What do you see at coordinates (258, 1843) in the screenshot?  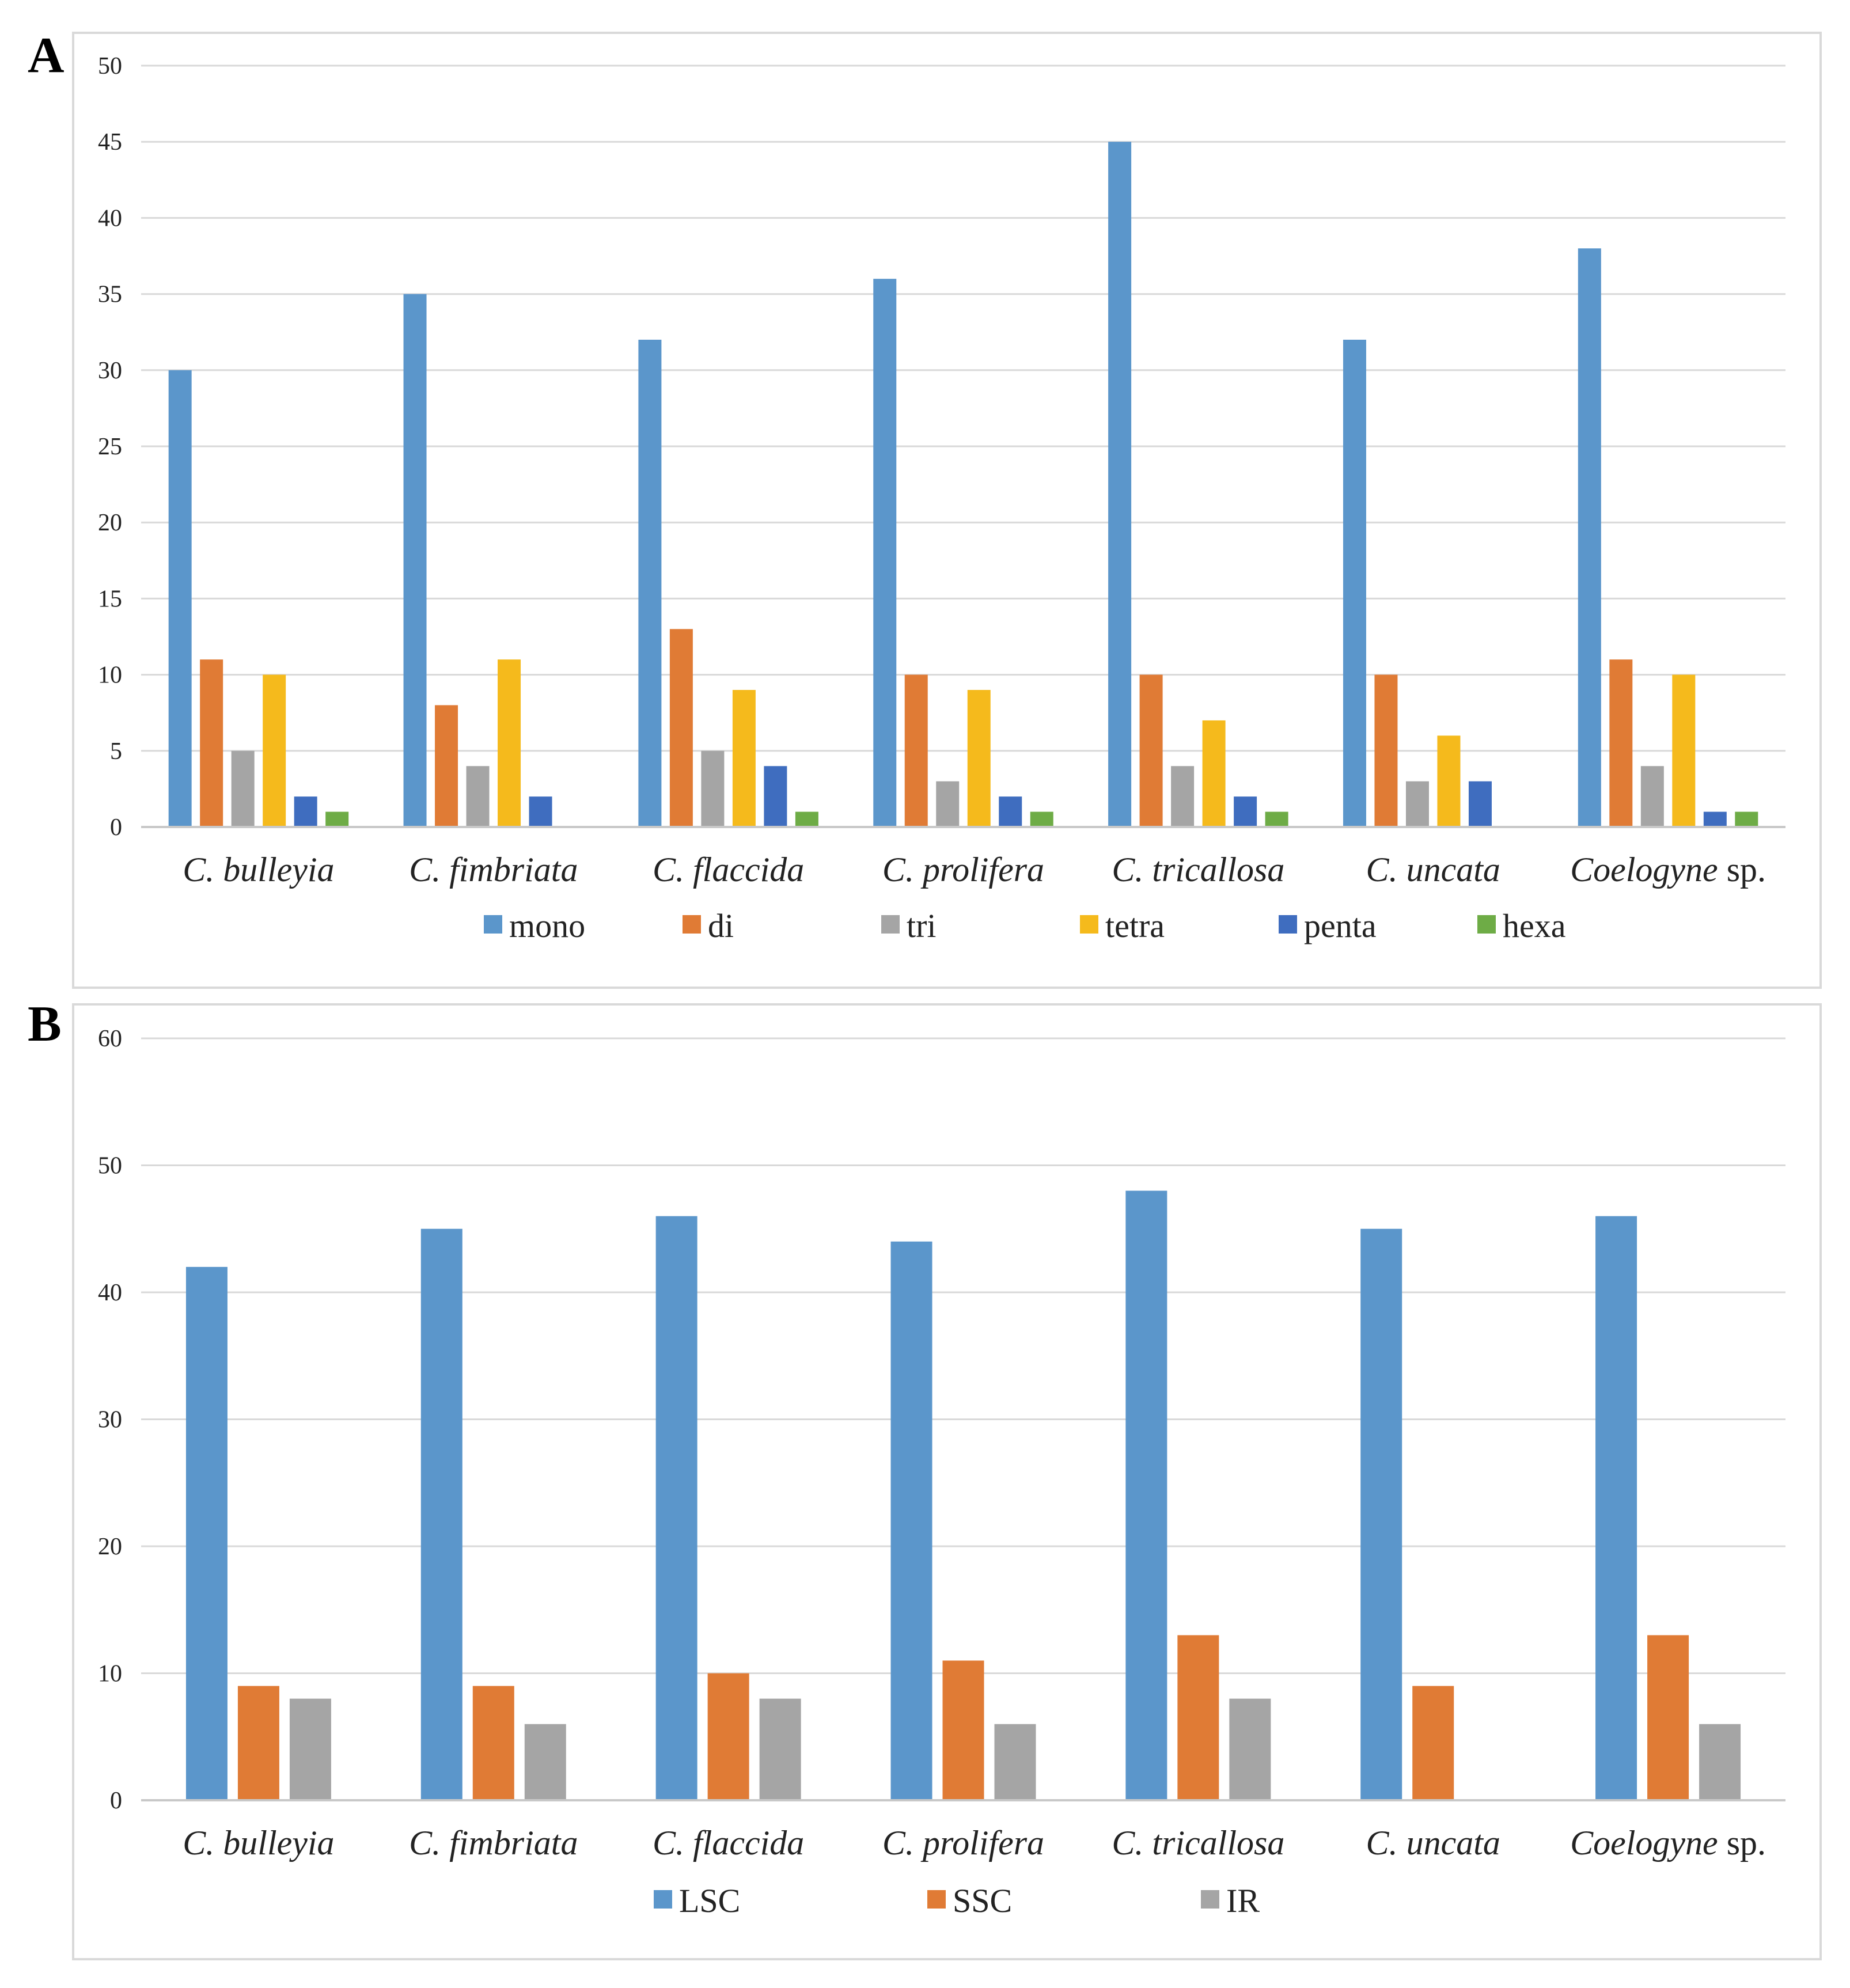 I see `panel-b-category-label: C. bulleyia` at bounding box center [258, 1843].